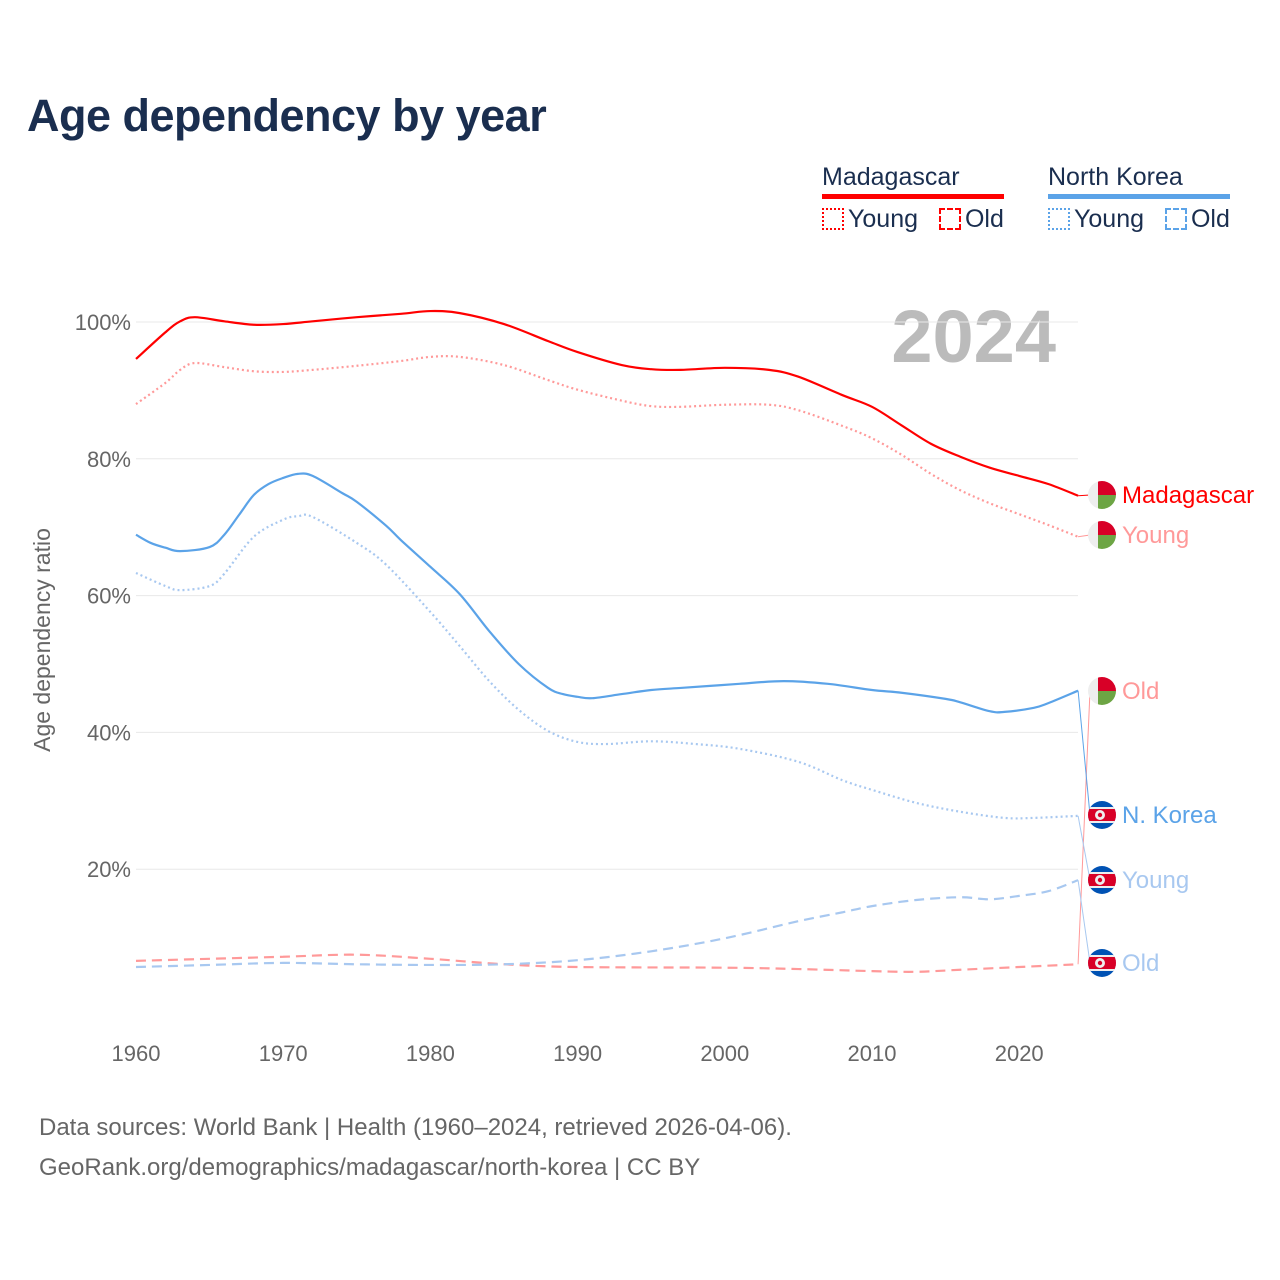  Describe the element at coordinates (1109, 219) in the screenshot. I see `legend-north-korea-young: Young` at that location.